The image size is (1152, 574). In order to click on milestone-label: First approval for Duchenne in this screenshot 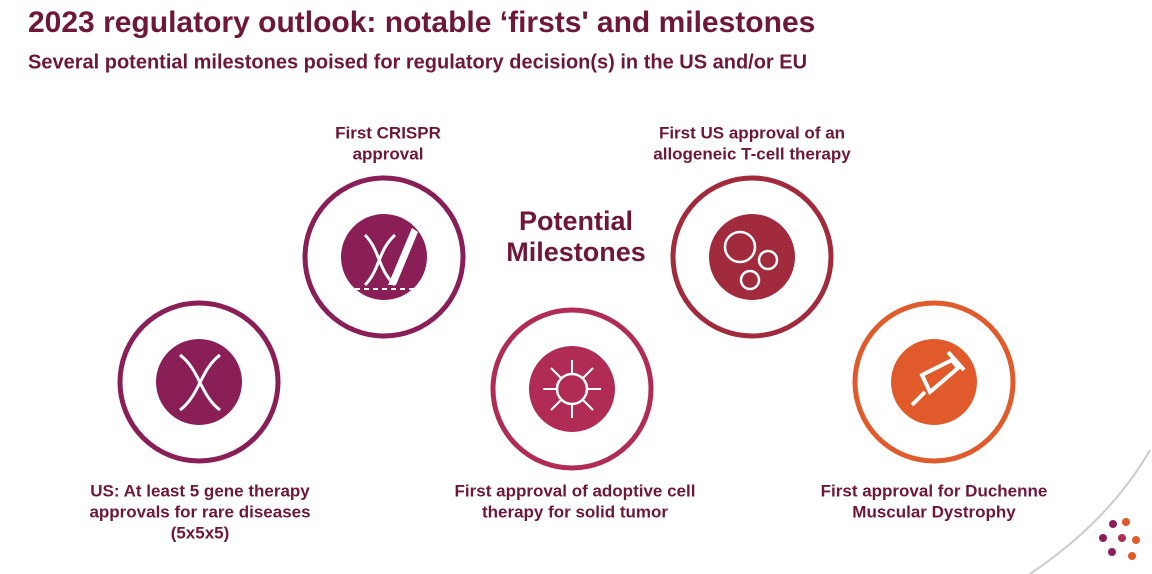, I will do `click(934, 490)`.